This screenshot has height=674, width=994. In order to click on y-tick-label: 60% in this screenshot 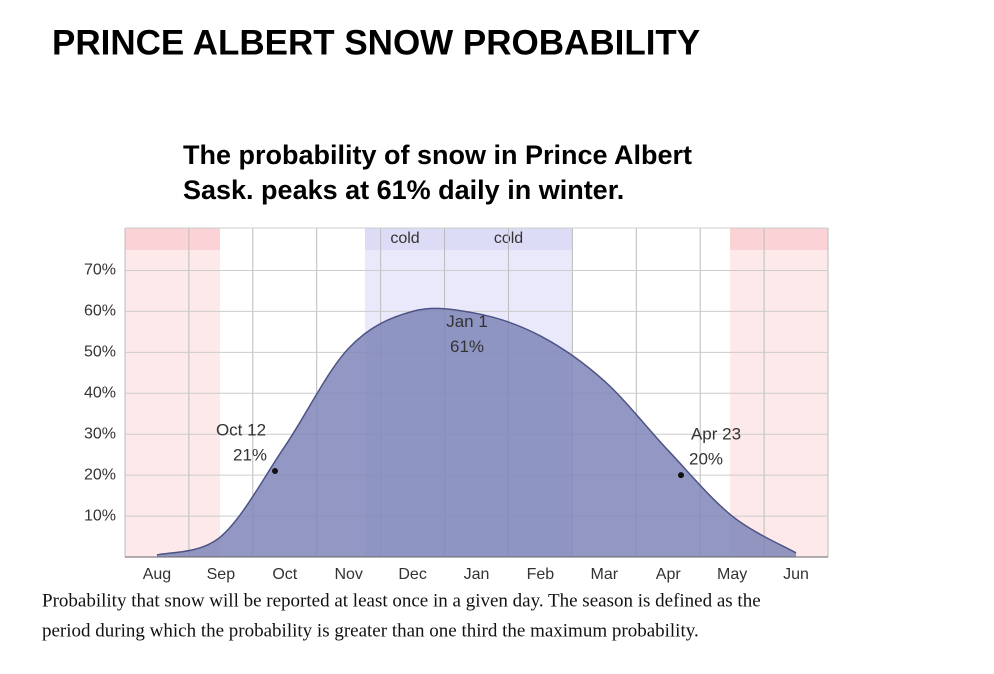, I will do `click(100, 311)`.